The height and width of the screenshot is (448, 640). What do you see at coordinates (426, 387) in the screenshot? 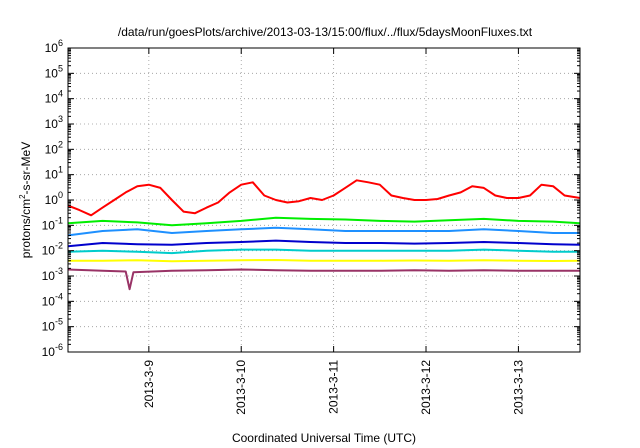
I see `x-tick-label: 2013-3-12` at bounding box center [426, 387].